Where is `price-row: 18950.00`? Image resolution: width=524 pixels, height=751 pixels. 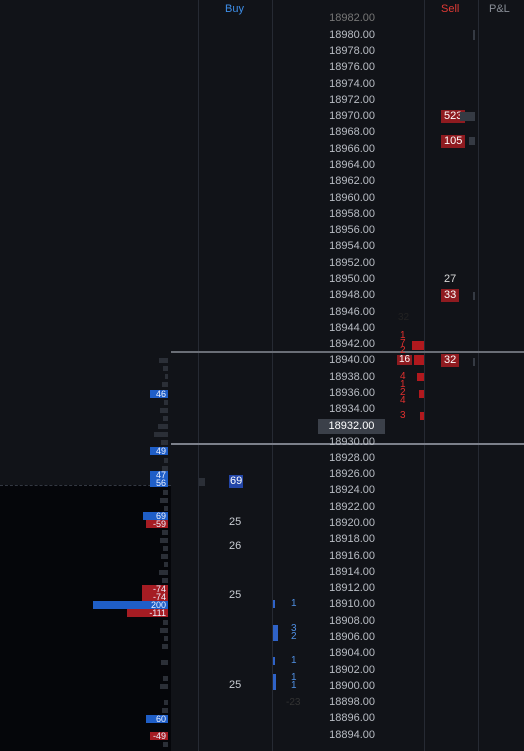 price-row: 18950.00 is located at coordinates (352, 279).